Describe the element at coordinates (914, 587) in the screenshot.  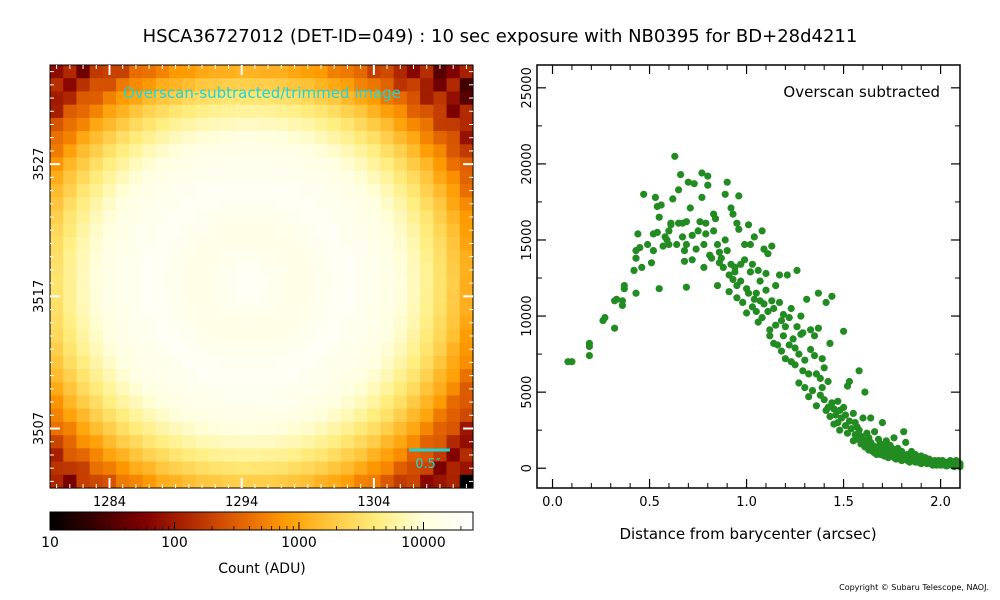
I see `copyright-notice: Copyright © Subaru Telescope, NAOJ.` at that location.